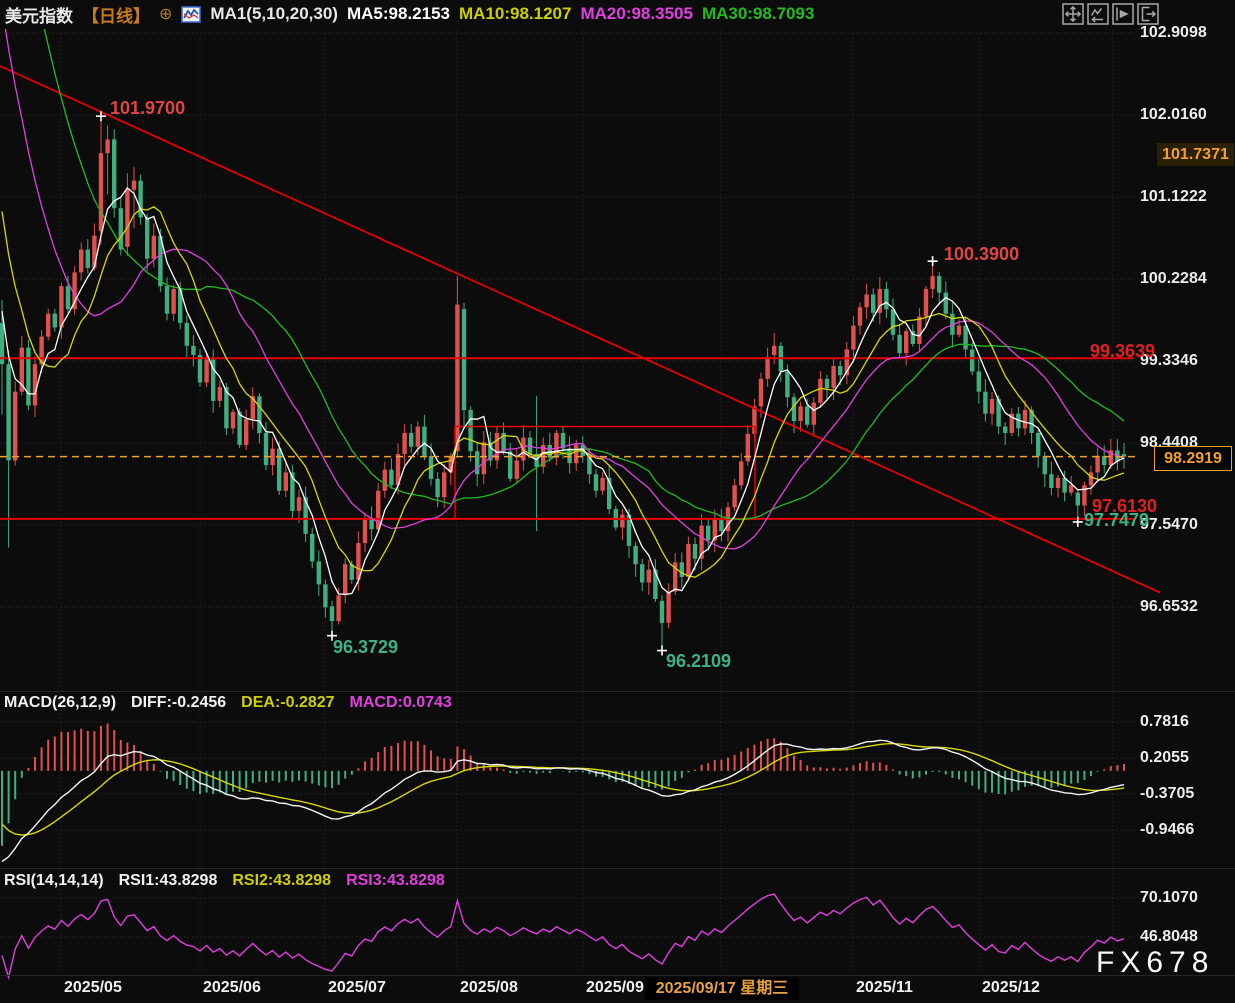 Image resolution: width=1235 pixels, height=1003 pixels. I want to click on indicator-window-icon, so click(1098, 14).